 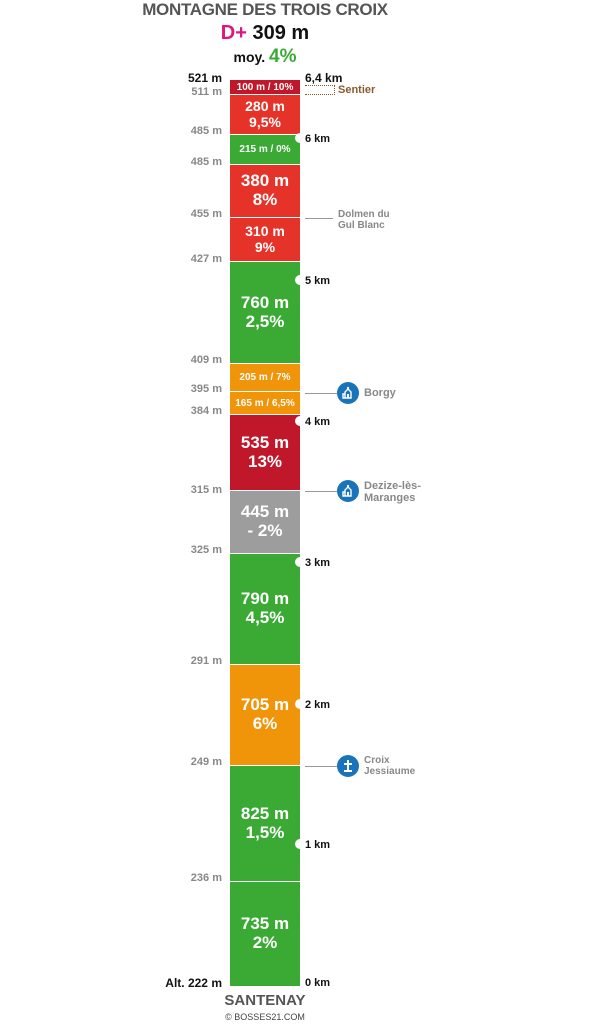 I want to click on profile-segment: 380 m 8%, so click(x=265, y=191).